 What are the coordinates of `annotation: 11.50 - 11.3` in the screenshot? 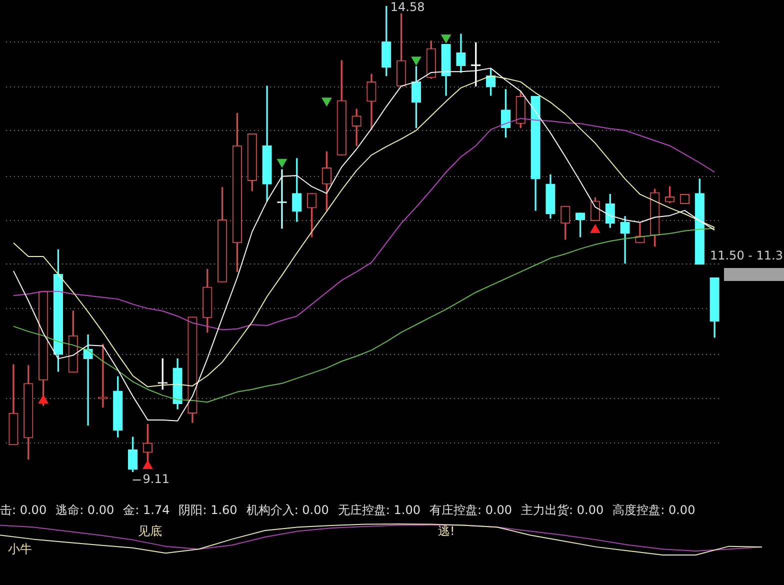 It's located at (746, 255).